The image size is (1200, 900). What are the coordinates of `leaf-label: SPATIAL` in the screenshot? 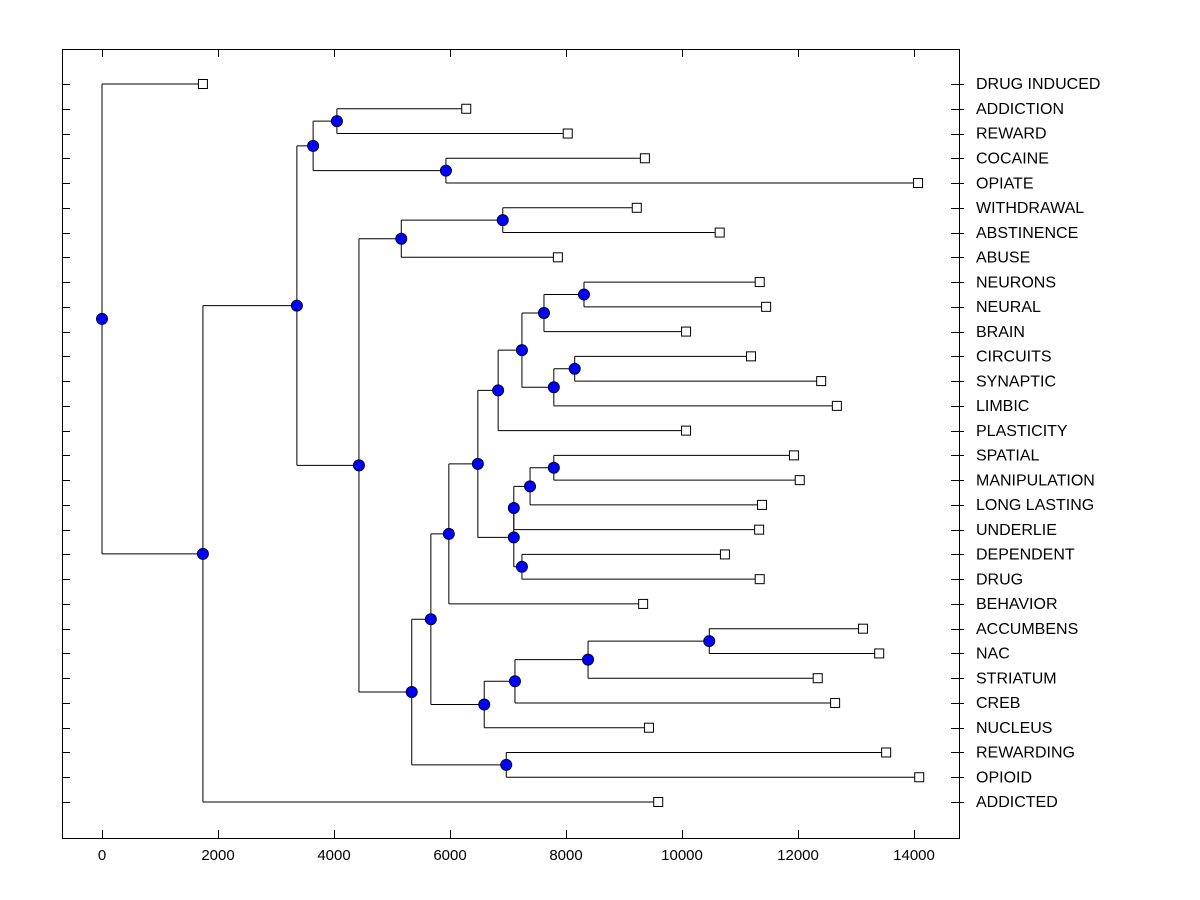 It's located at (1008, 456).